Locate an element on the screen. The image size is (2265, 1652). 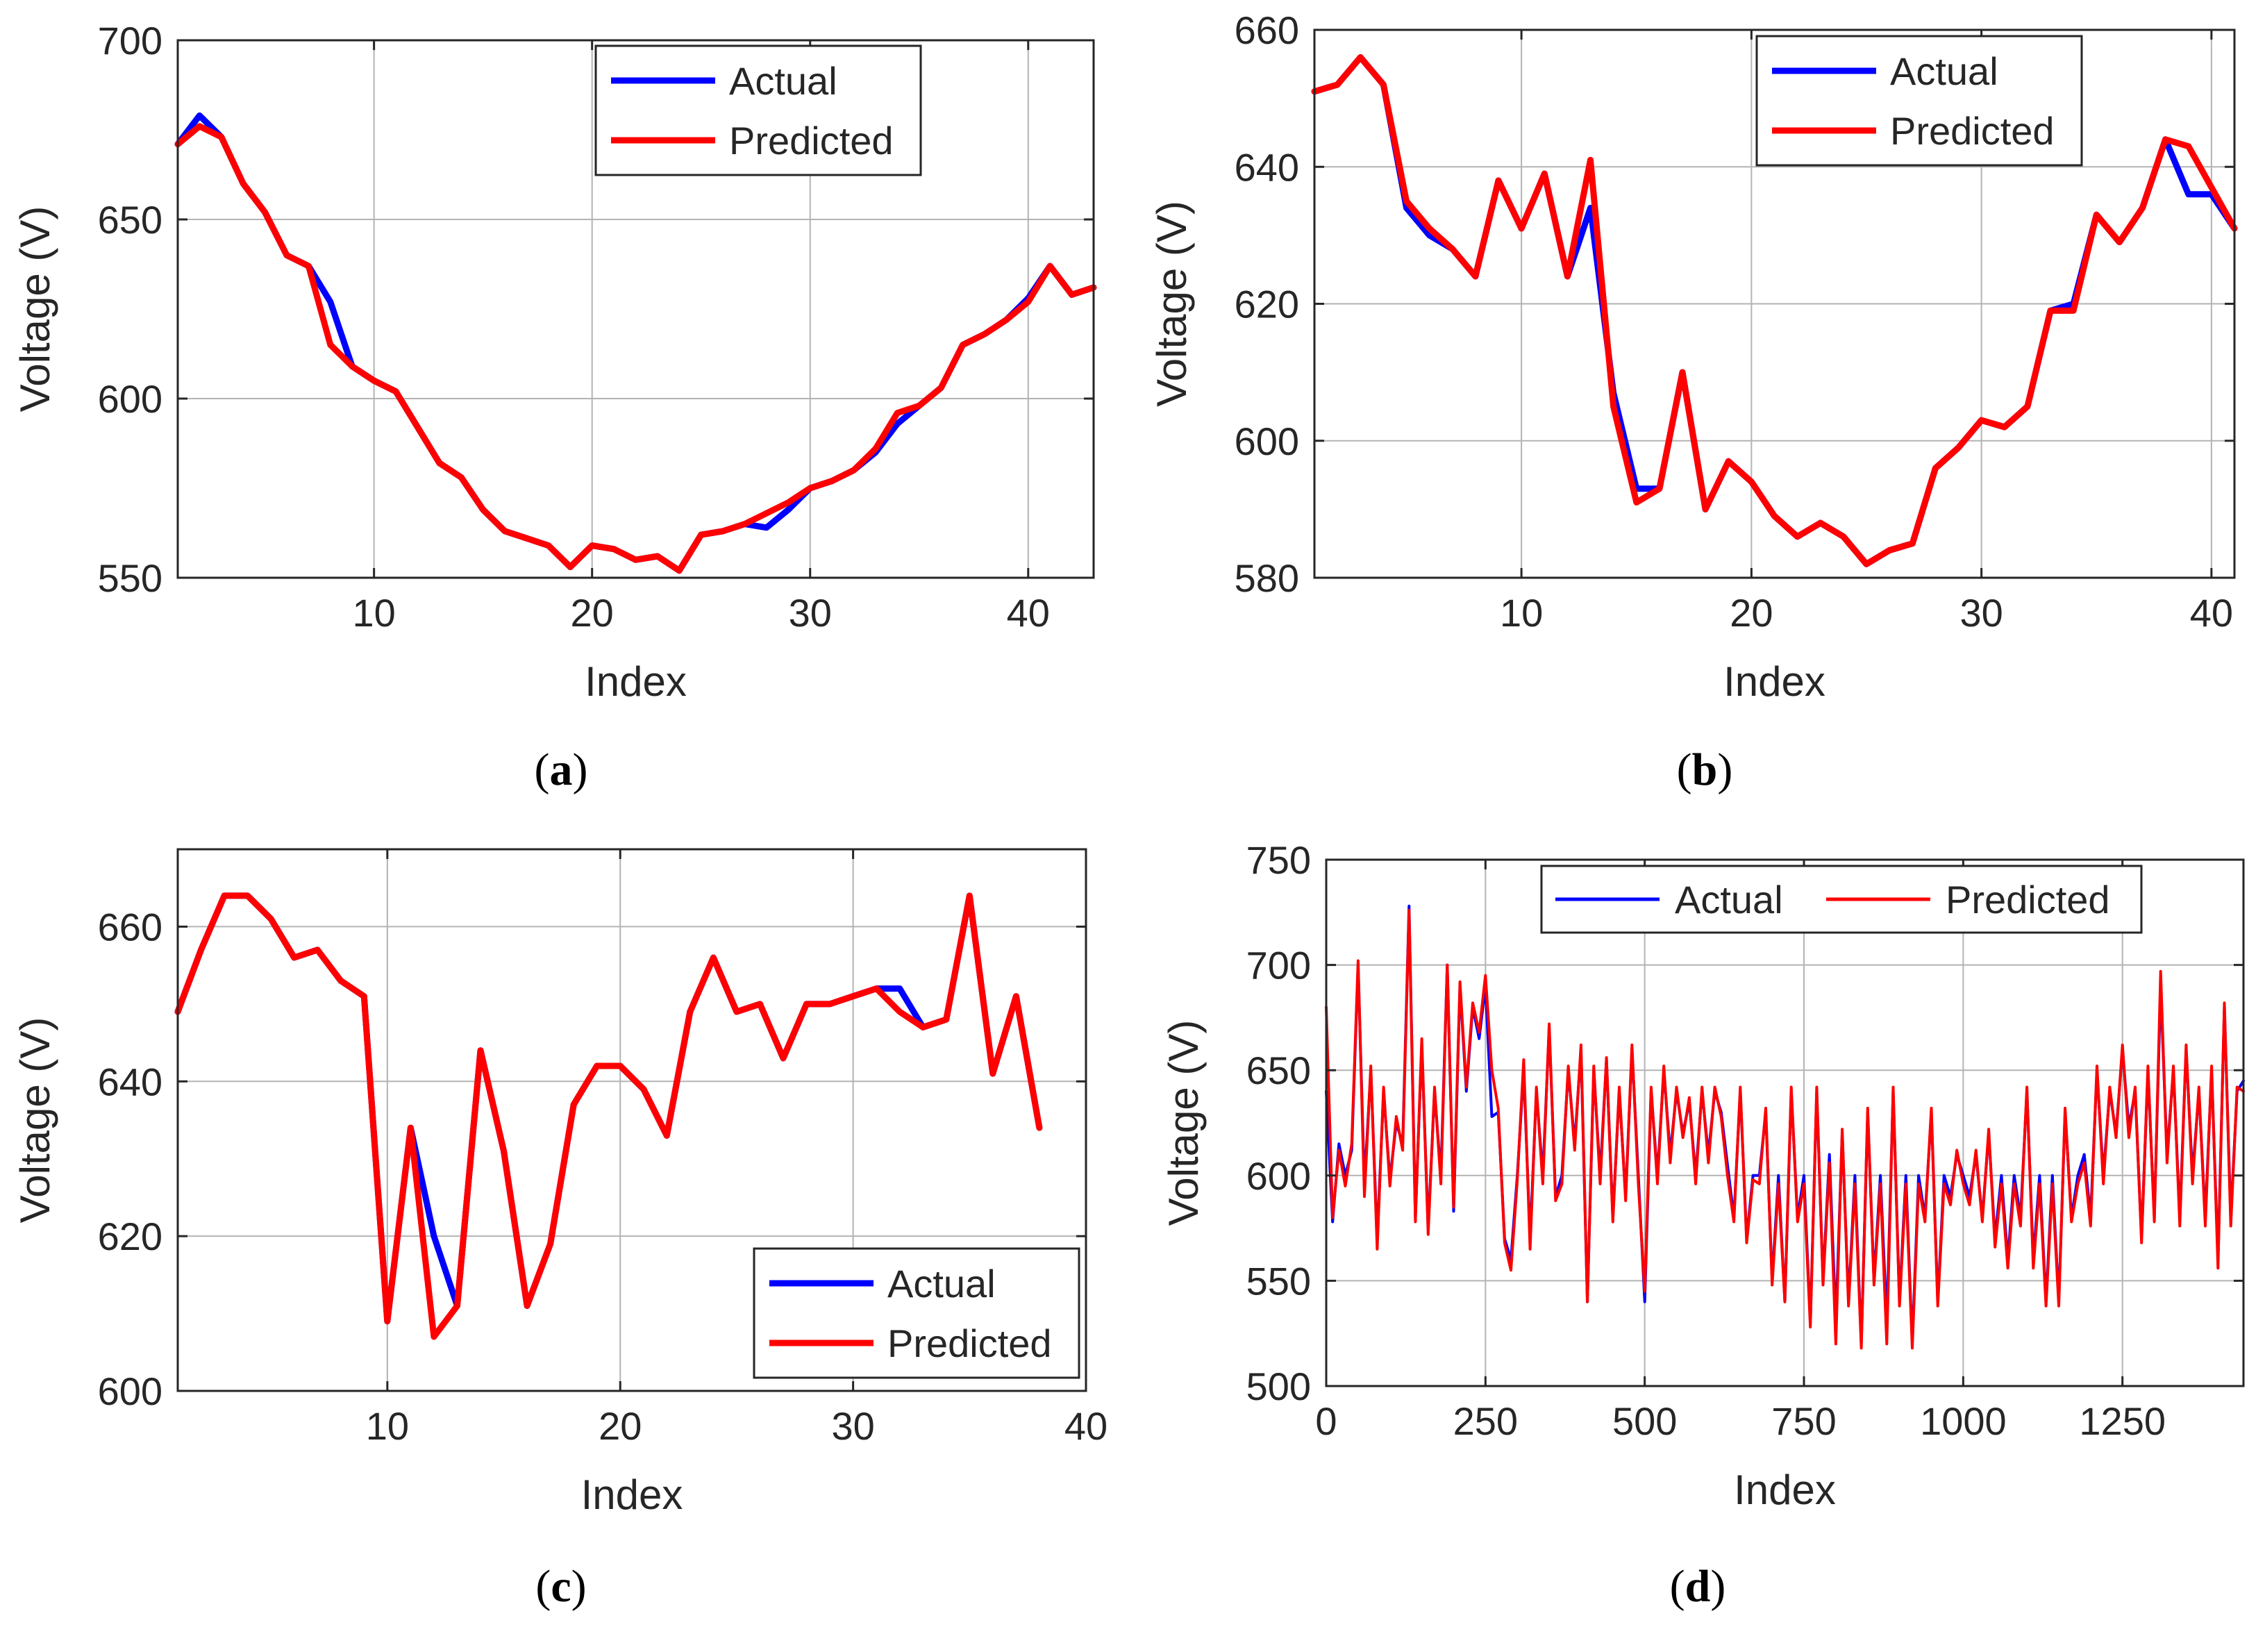
panel-caption: (a) is located at coordinates (561, 769).